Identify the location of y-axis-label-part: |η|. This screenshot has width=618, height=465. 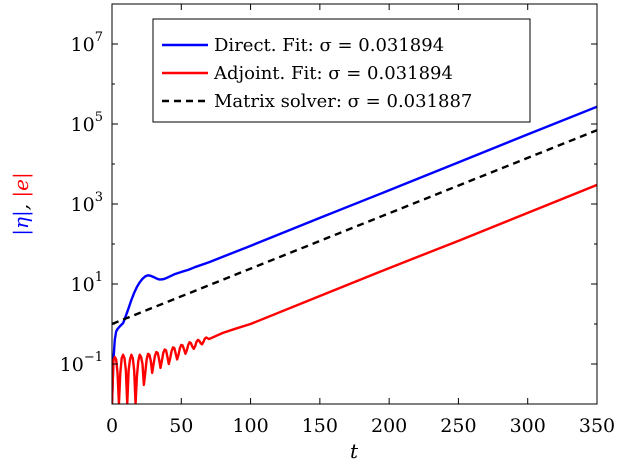
(21, 222).